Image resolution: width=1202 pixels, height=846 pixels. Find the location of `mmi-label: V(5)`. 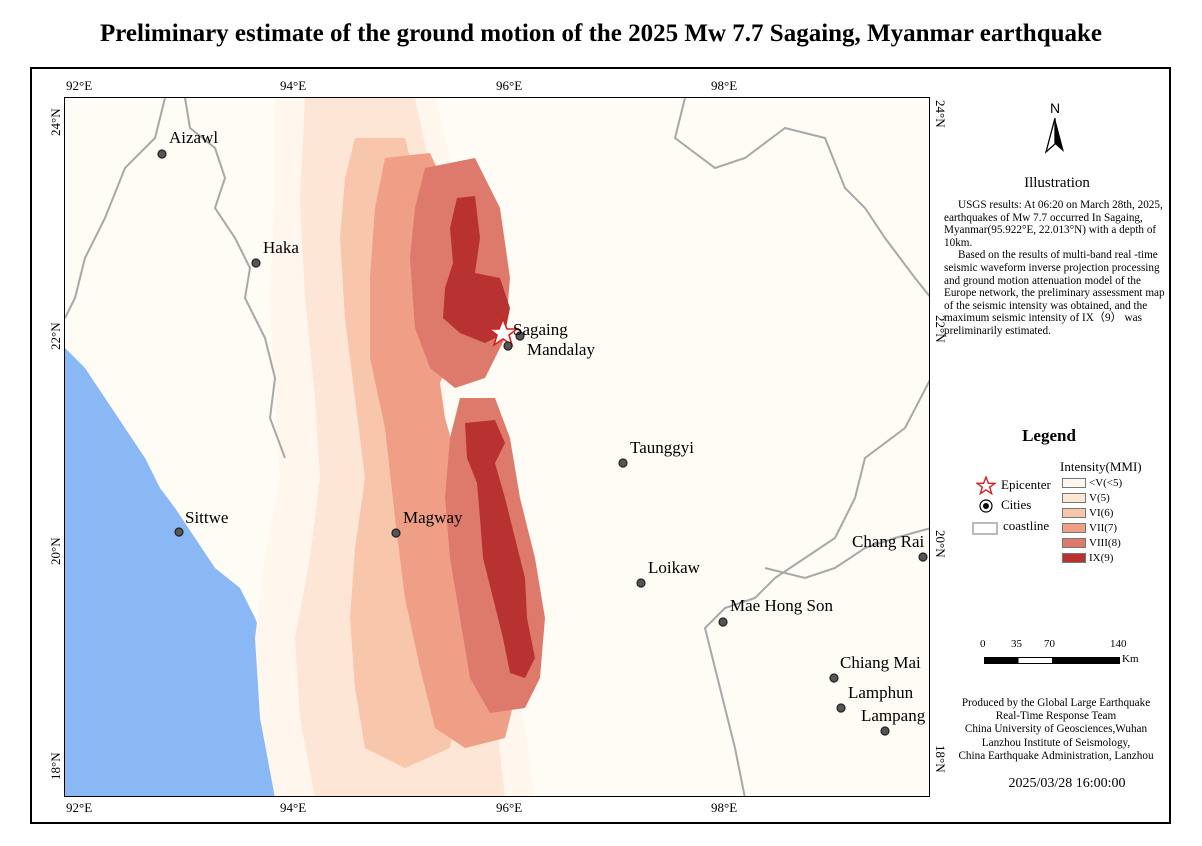

mmi-label: V(5) is located at coordinates (1099, 498).